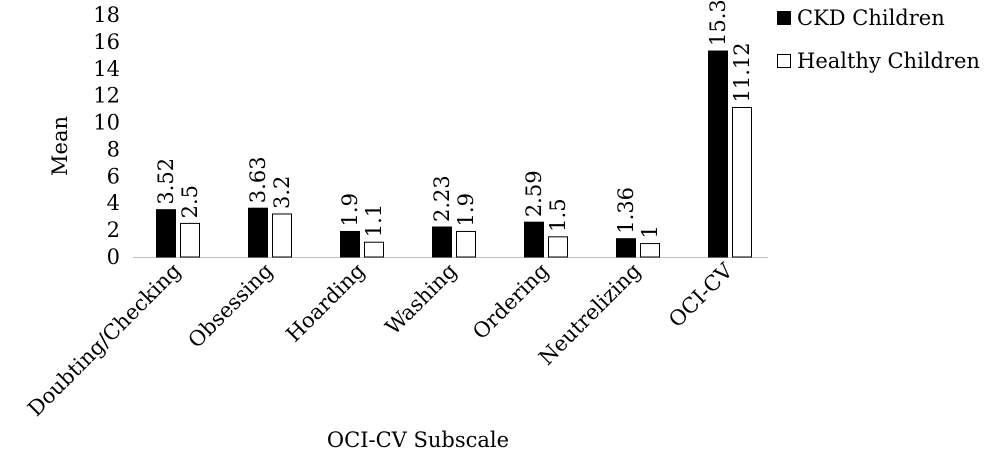  Describe the element at coordinates (742, 72) in the screenshot. I see `data-label: 11.12` at that location.